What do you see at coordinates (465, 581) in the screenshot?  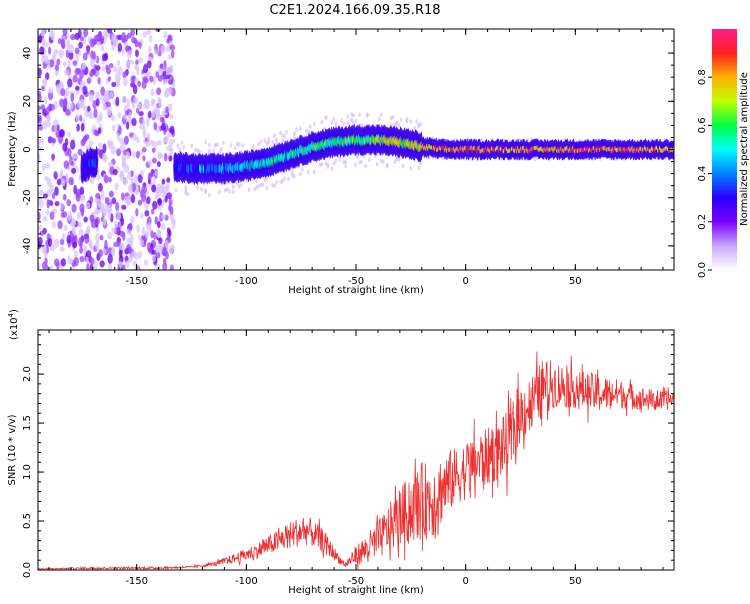 I see `x-tick-label: 0` at bounding box center [465, 581].